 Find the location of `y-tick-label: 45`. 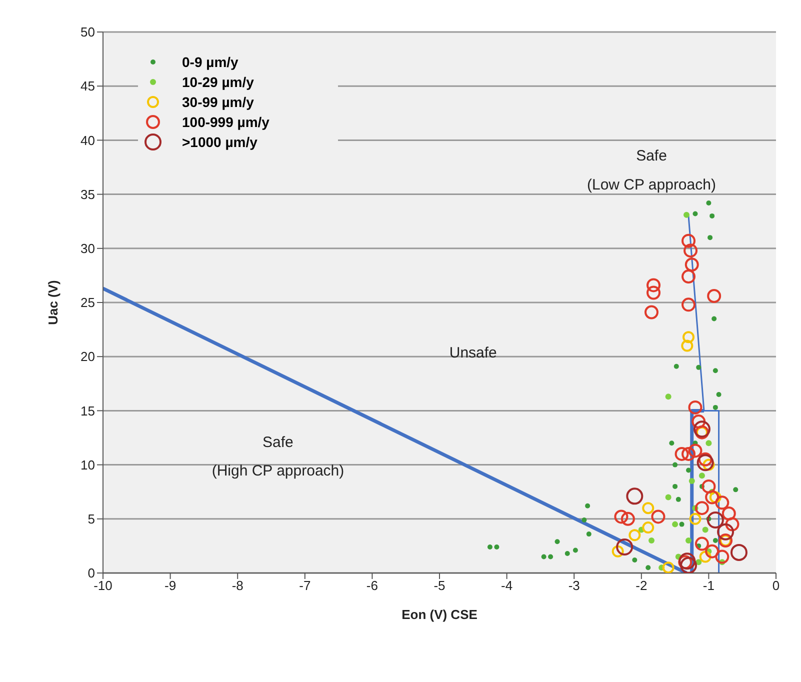

y-tick-label: 45 is located at coordinates (87, 86).